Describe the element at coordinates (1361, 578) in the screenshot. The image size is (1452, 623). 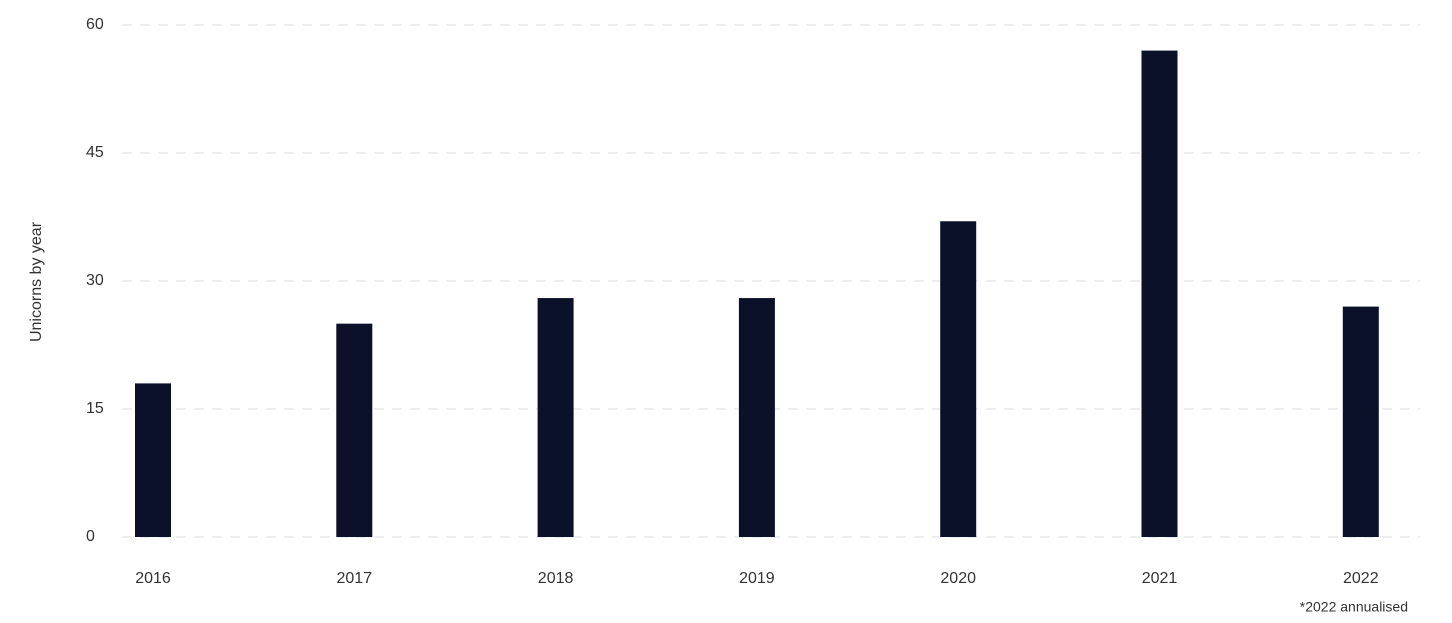
I see `x-tick-label: 2022` at that location.